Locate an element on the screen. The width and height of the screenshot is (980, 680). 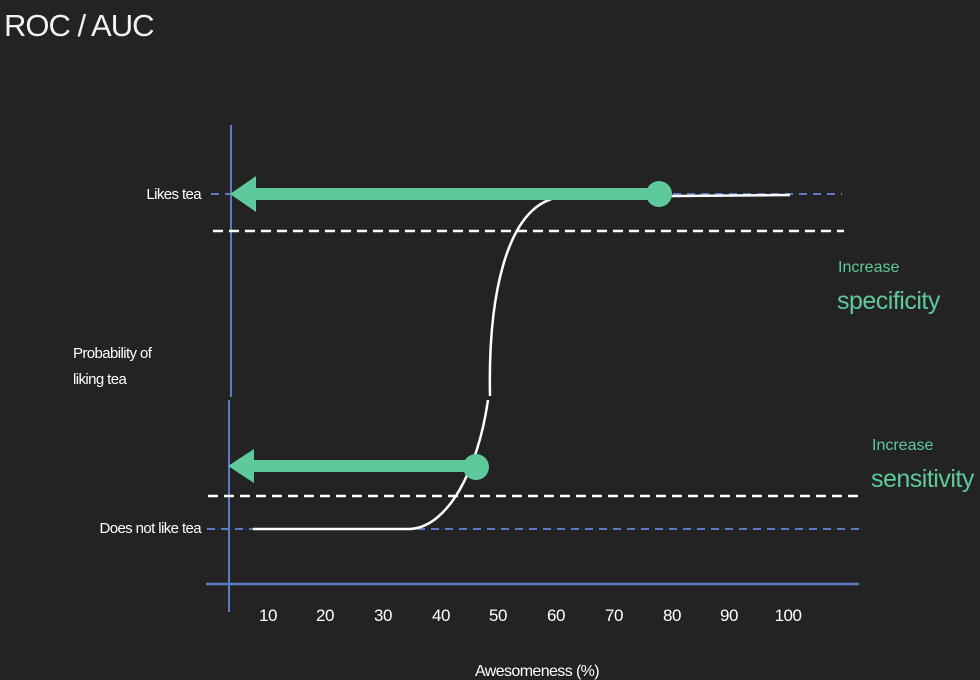
x-tick-50: 50 is located at coordinates (498, 615).